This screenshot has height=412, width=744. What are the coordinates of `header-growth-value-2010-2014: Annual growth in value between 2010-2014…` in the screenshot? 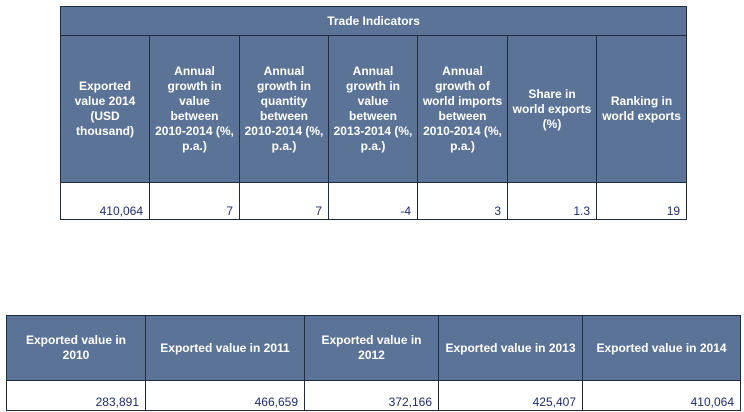 It's located at (194, 109).